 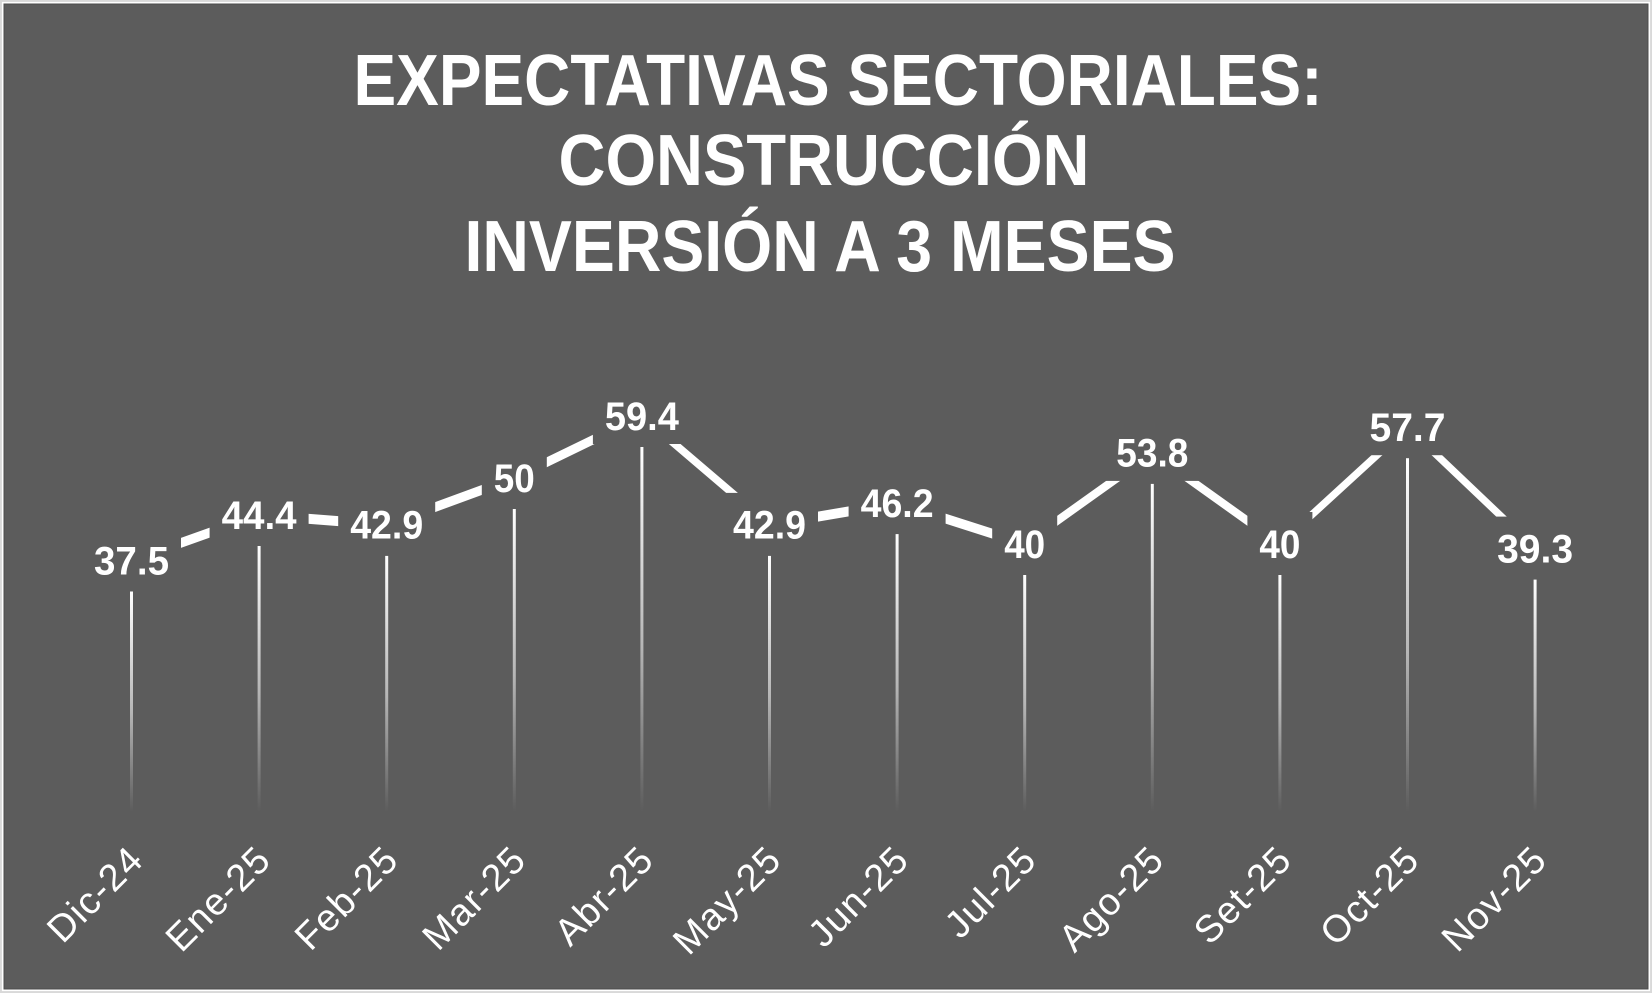 What do you see at coordinates (1535, 549) in the screenshot?
I see `svg-text: 39.3` at bounding box center [1535, 549].